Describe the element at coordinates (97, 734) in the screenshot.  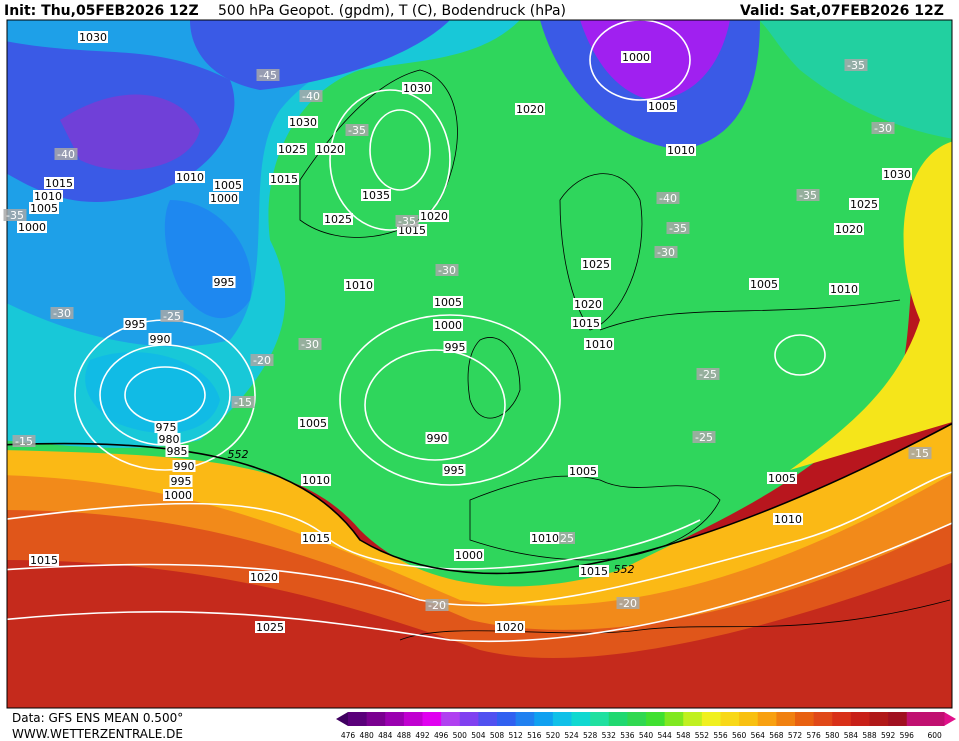
I see `website: WWW.WETTERZENTRALE.DE` at that location.